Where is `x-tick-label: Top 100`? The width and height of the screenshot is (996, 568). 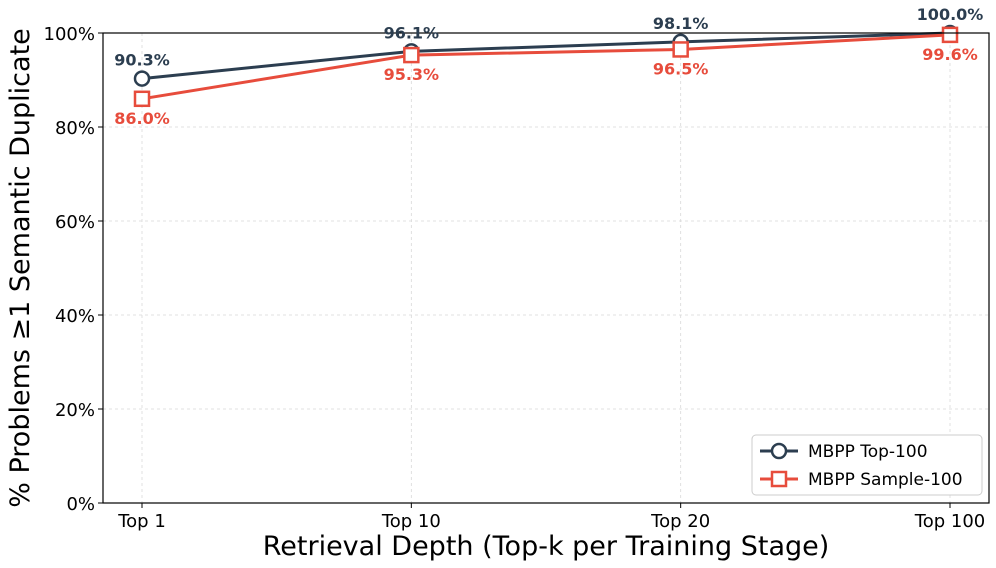
x-tick-label: Top 100 is located at coordinates (949, 521).